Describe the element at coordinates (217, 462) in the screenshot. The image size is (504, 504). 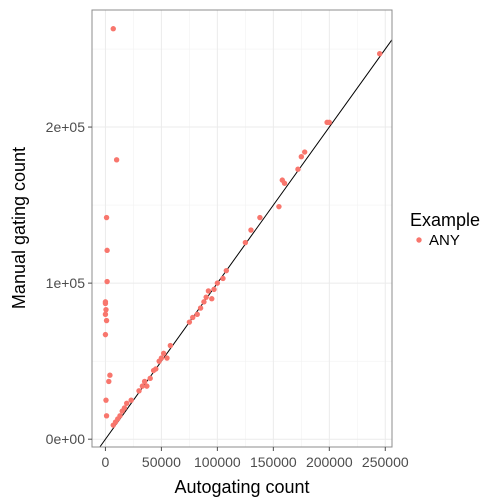
I see `x-tick-label: 100000` at that location.